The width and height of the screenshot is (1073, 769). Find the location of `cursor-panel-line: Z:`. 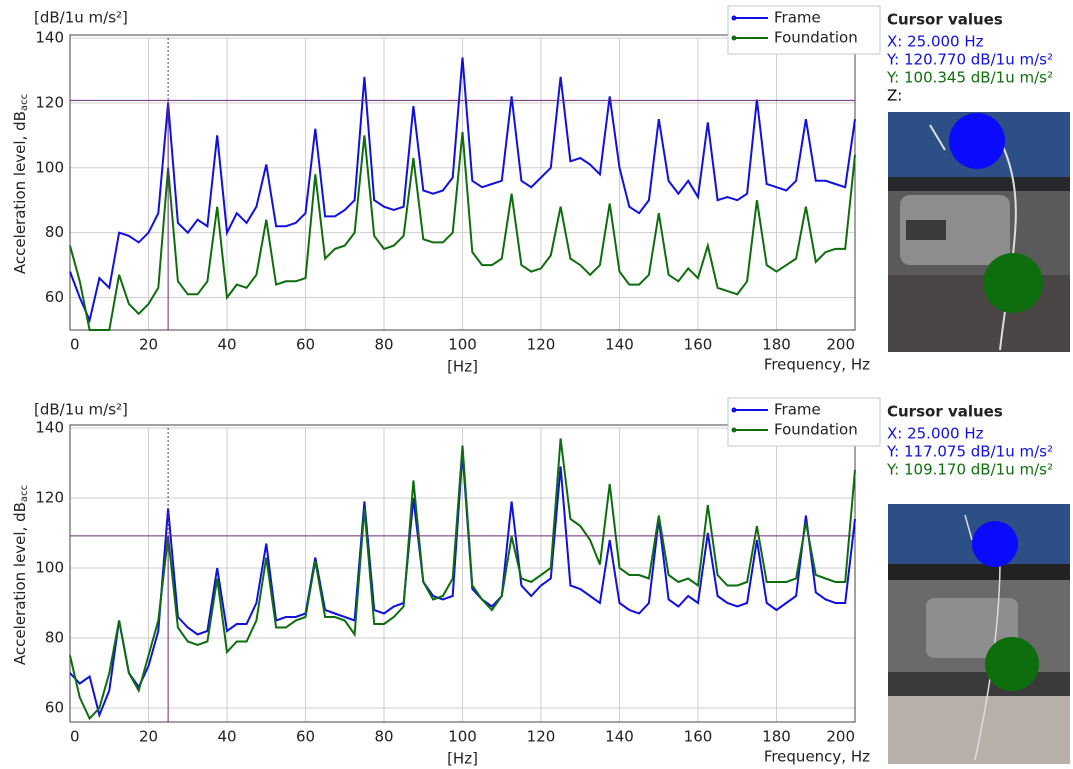

cursor-panel-line: Z: is located at coordinates (894, 96).